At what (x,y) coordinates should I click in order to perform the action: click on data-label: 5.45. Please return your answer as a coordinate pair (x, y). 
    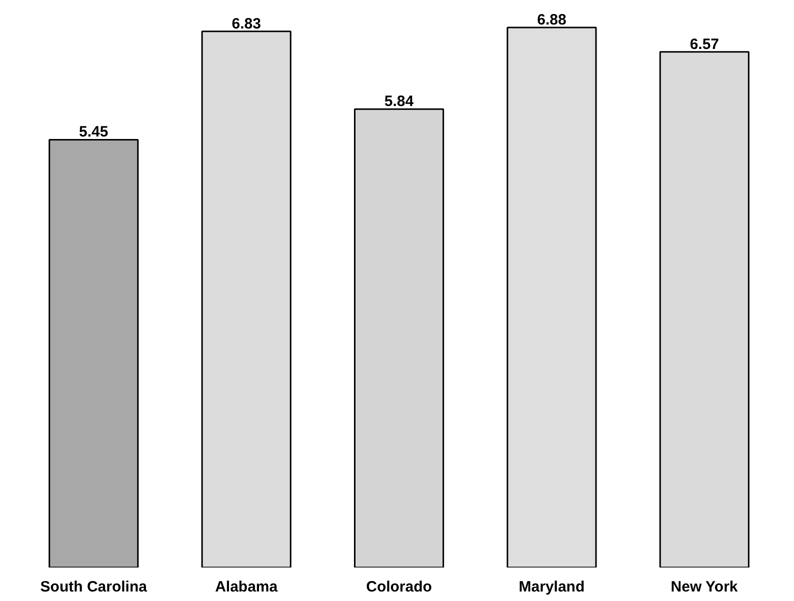
    Looking at the image, I should click on (93, 132).